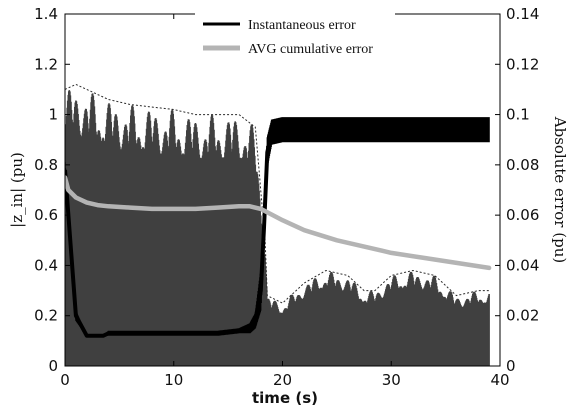 The image size is (567, 408). Describe the element at coordinates (46, 316) in the screenshot. I see `y-tick-label-left: 0.2` at that location.